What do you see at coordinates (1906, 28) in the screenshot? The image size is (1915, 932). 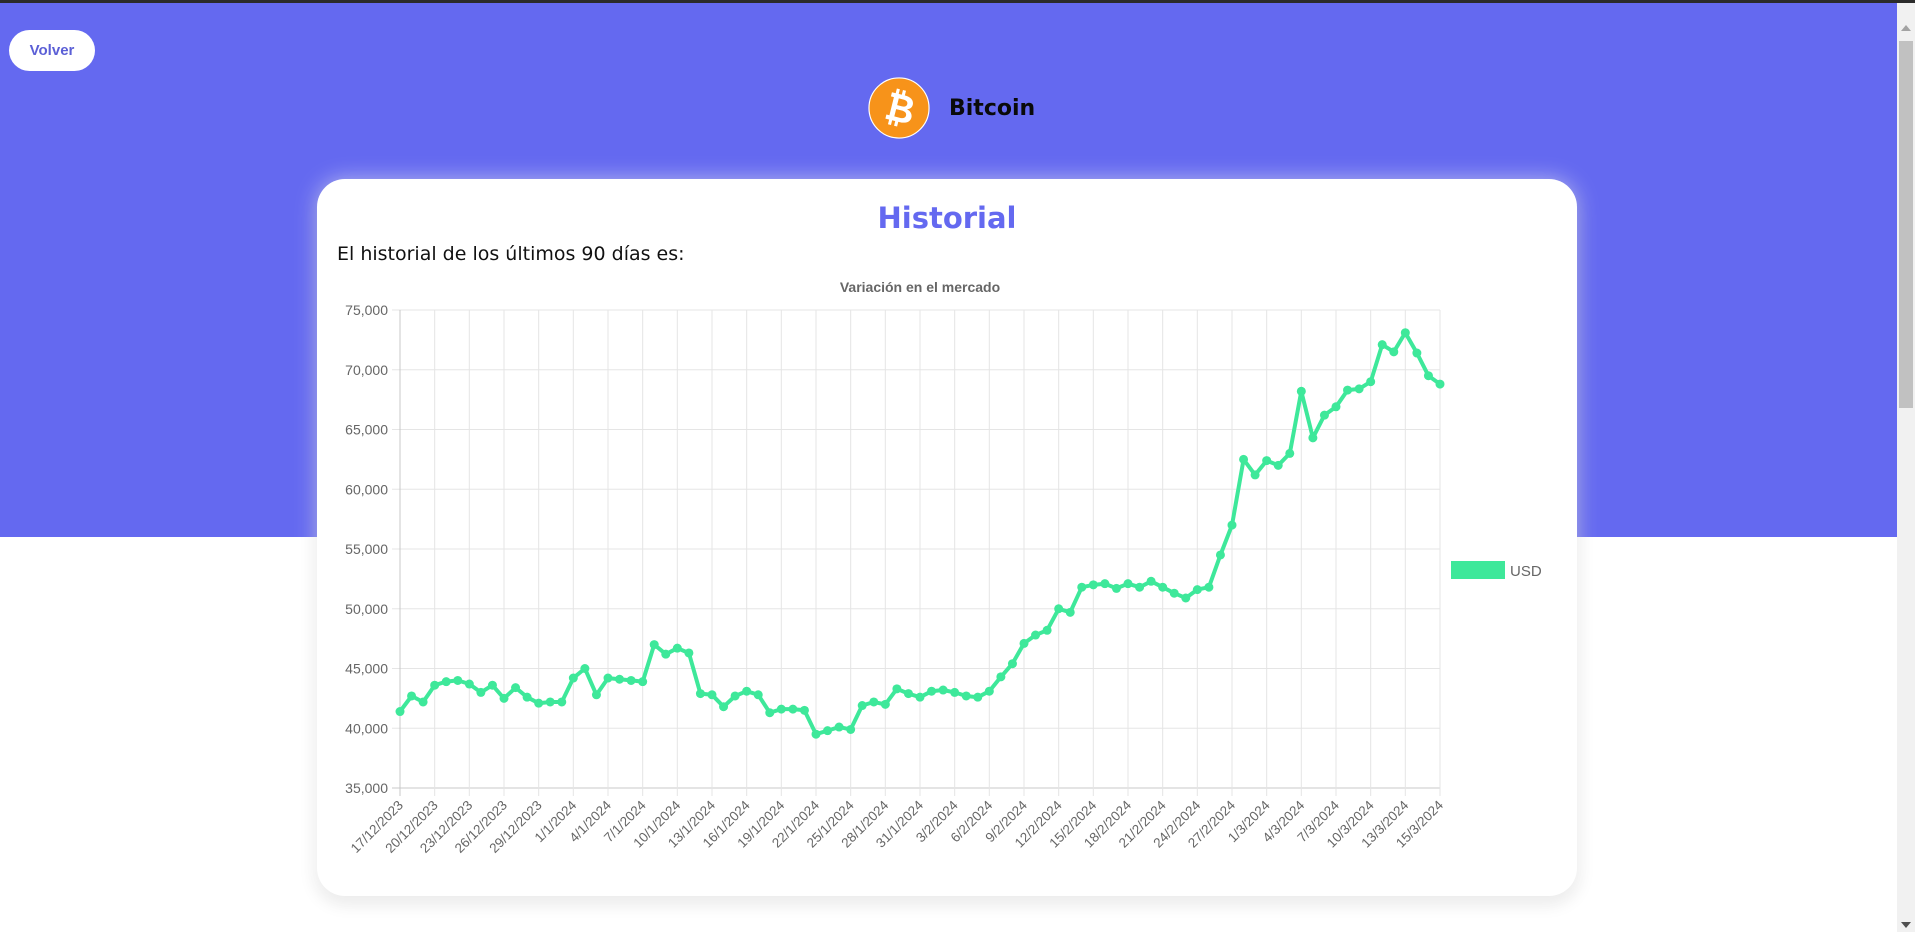 I see `scroll-up-arrow-icon` at bounding box center [1906, 28].